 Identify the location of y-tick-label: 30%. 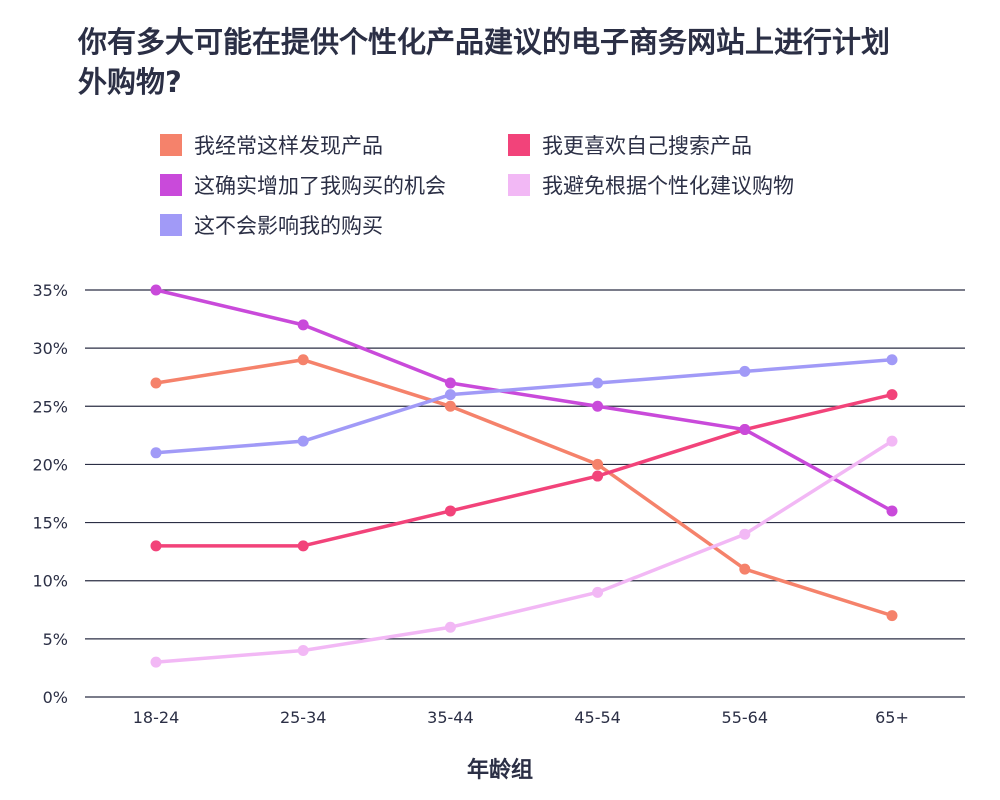
(50, 348).